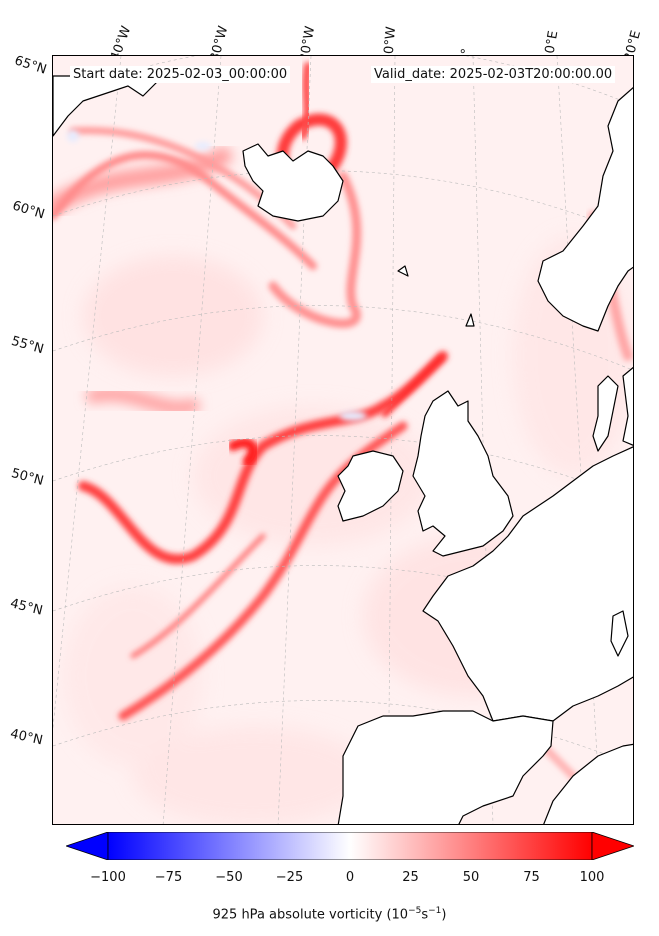 This screenshot has width=659, height=936. I want to click on colorbar, so click(350, 847).